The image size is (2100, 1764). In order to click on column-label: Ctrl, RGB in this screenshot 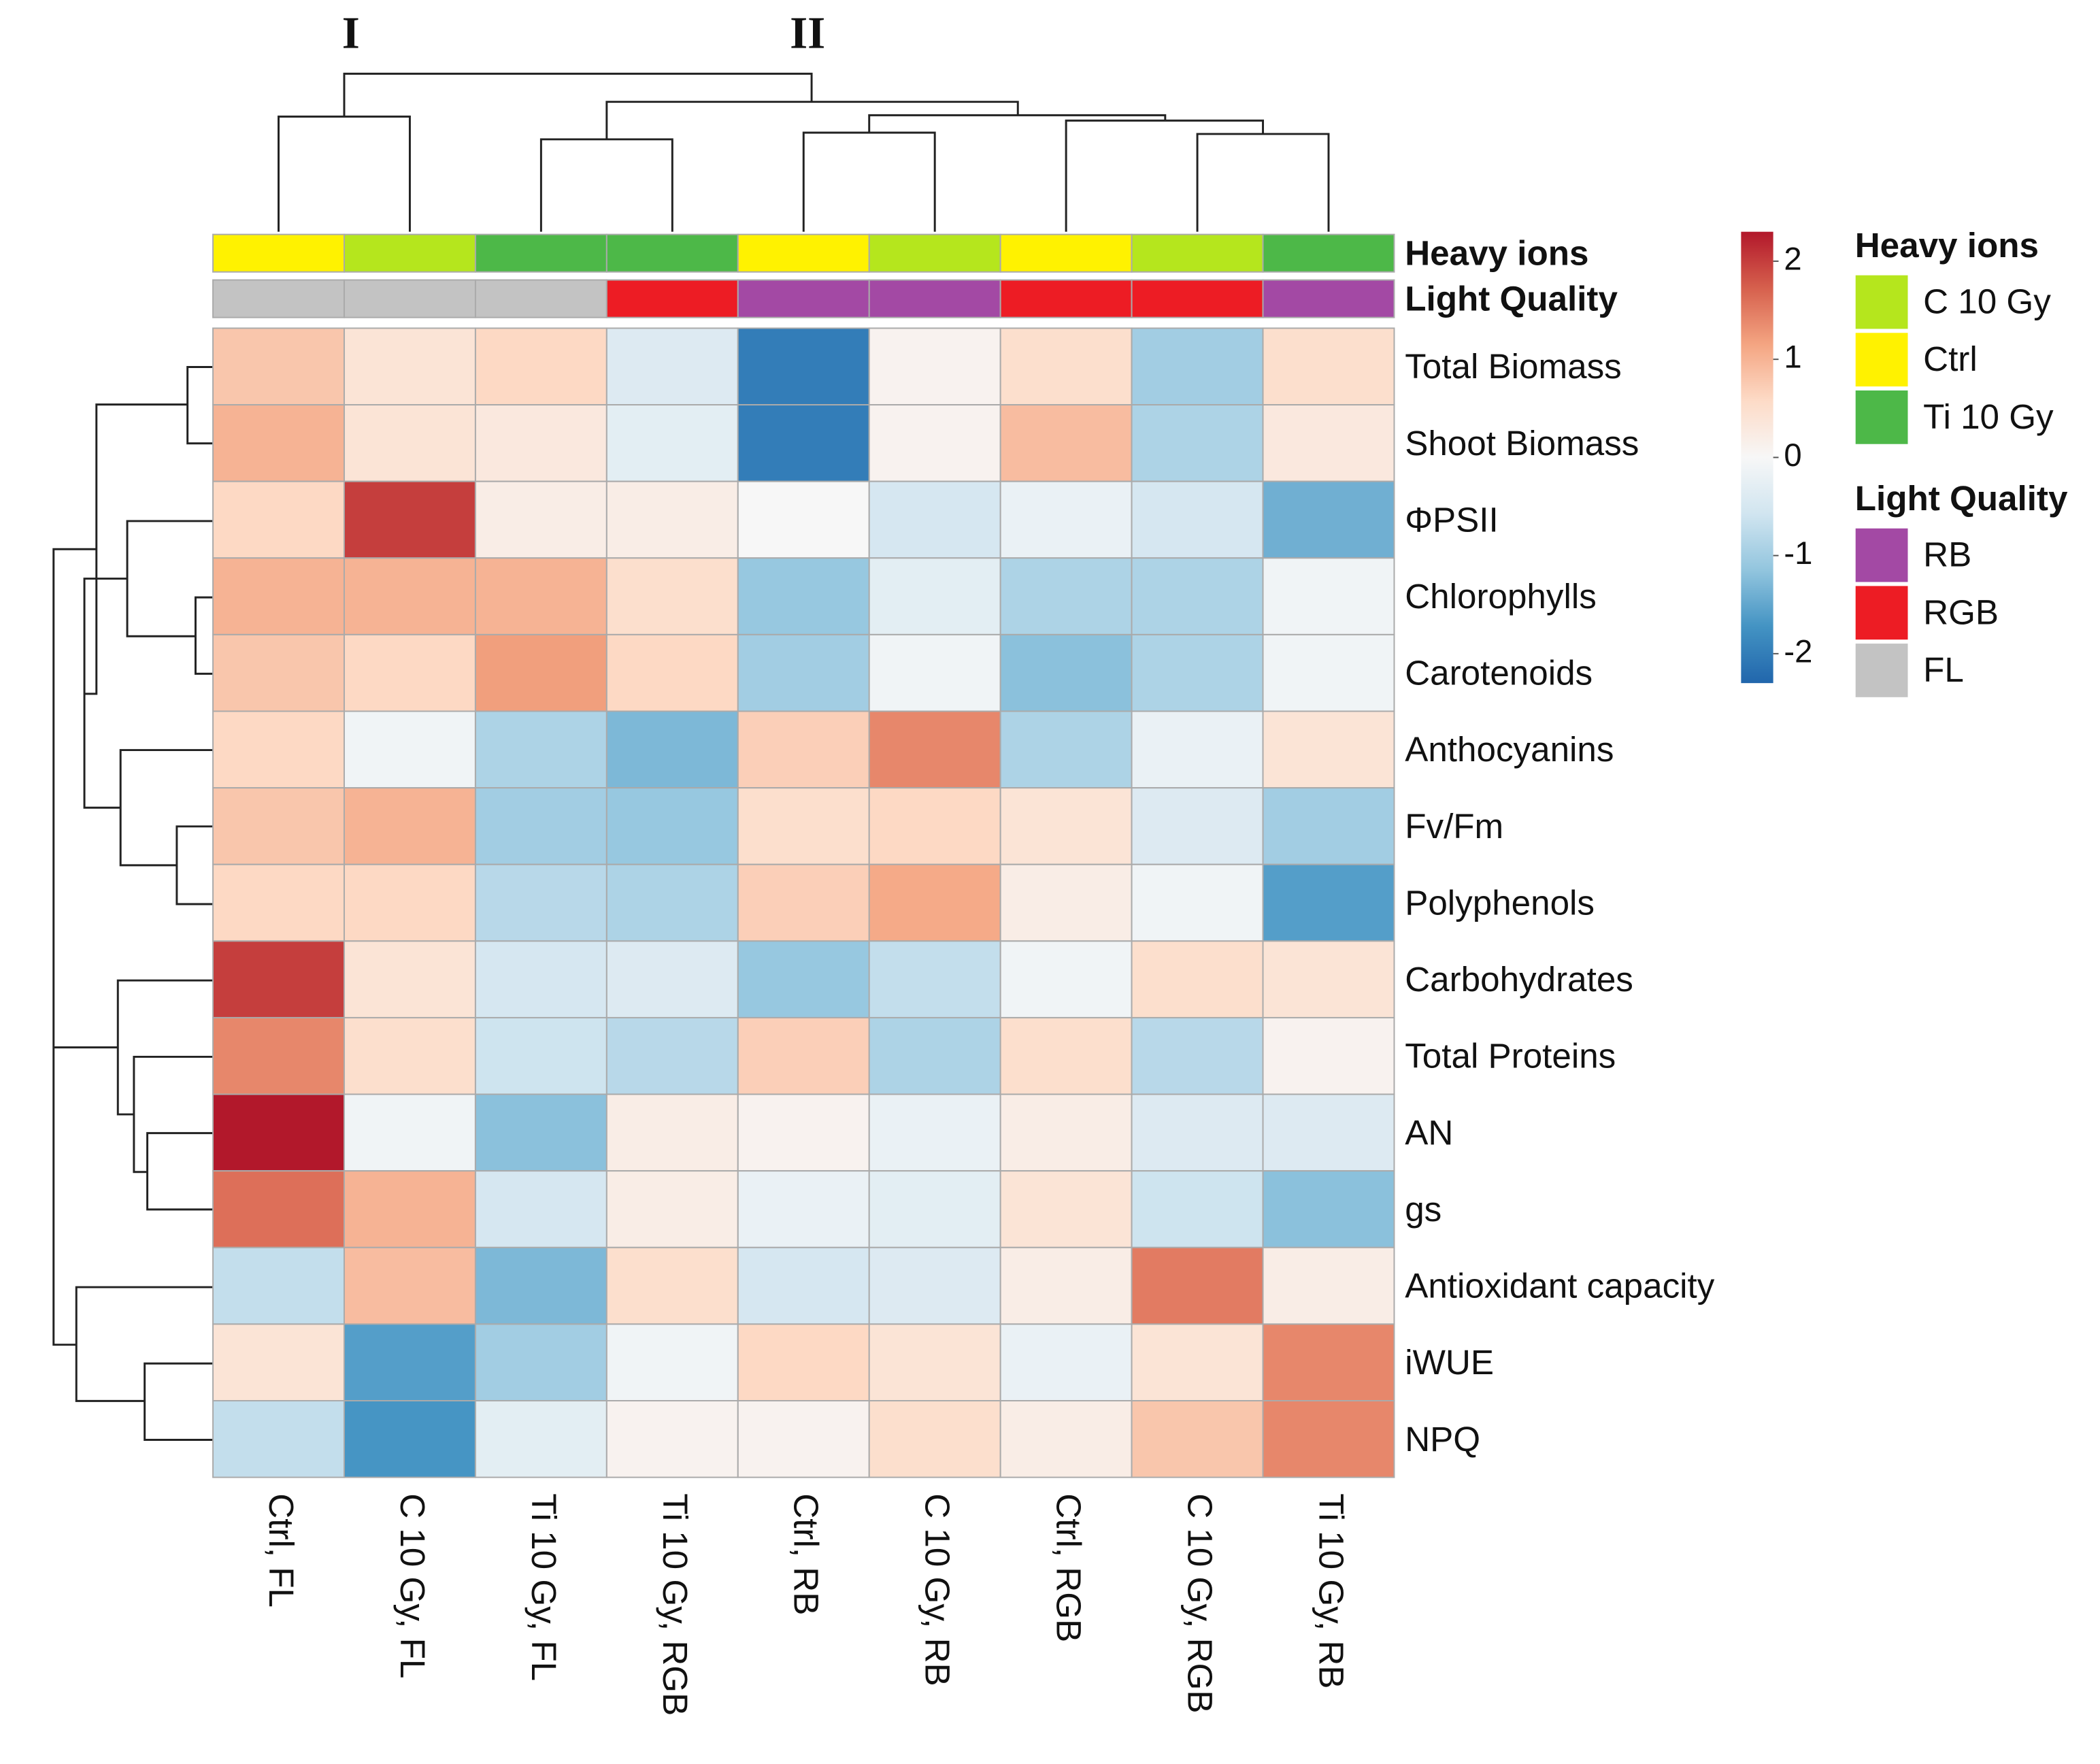, I will do `click(1069, 1567)`.